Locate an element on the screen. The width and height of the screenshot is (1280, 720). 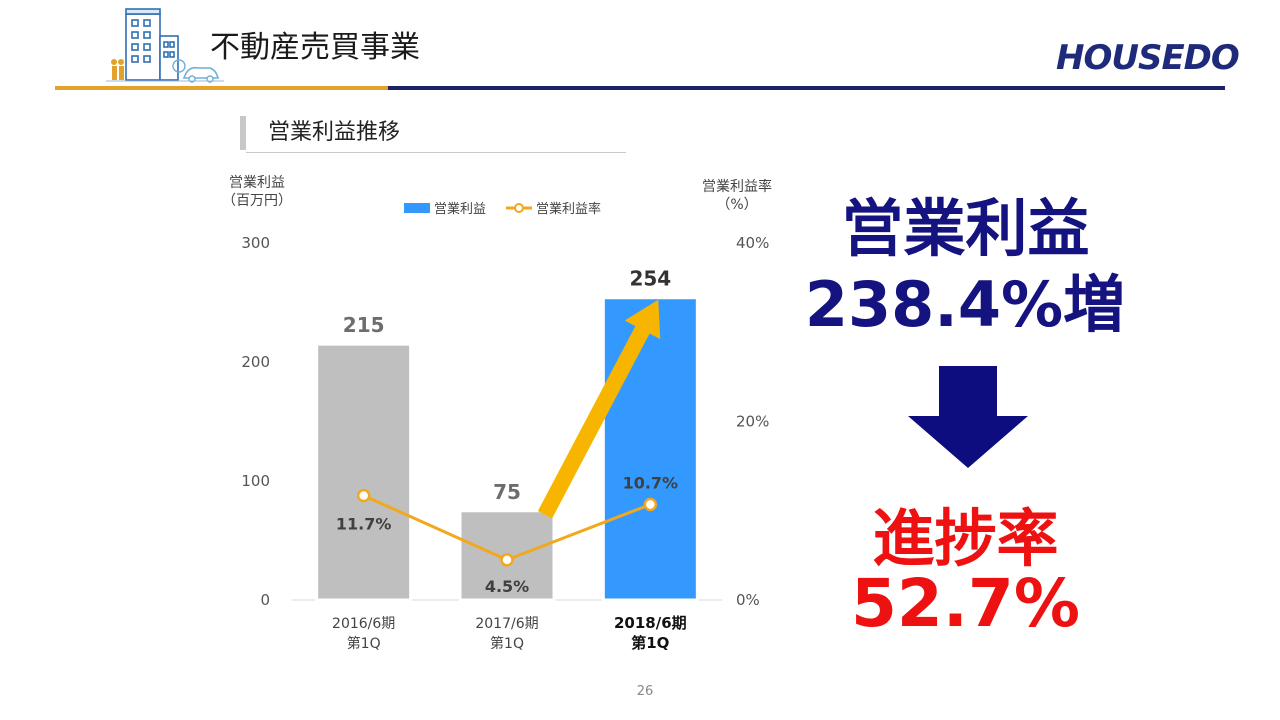
legend-swatch-marker is located at coordinates (519, 208).